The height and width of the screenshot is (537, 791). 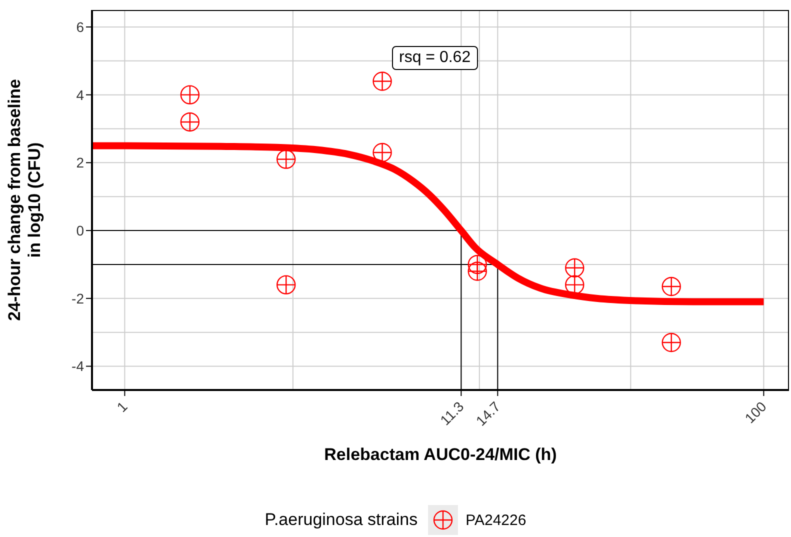 What do you see at coordinates (80, 162) in the screenshot?
I see `y-tick-label: 2` at bounding box center [80, 162].